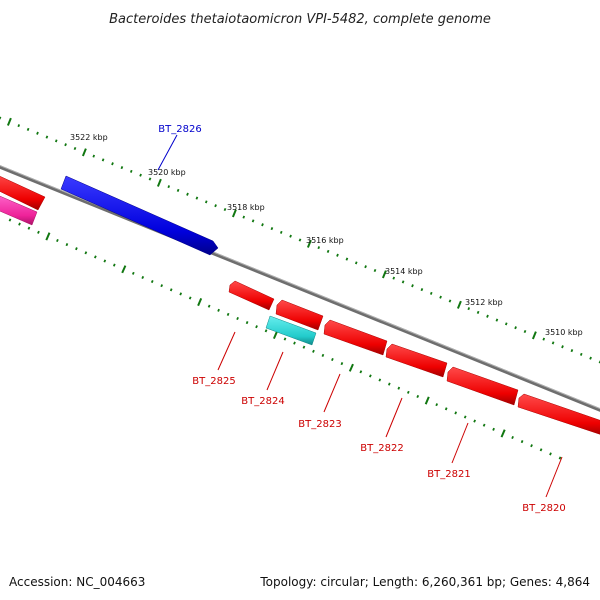  What do you see at coordinates (179, 129) in the screenshot?
I see `gene-label-bt-2826: BT_2826` at bounding box center [179, 129].